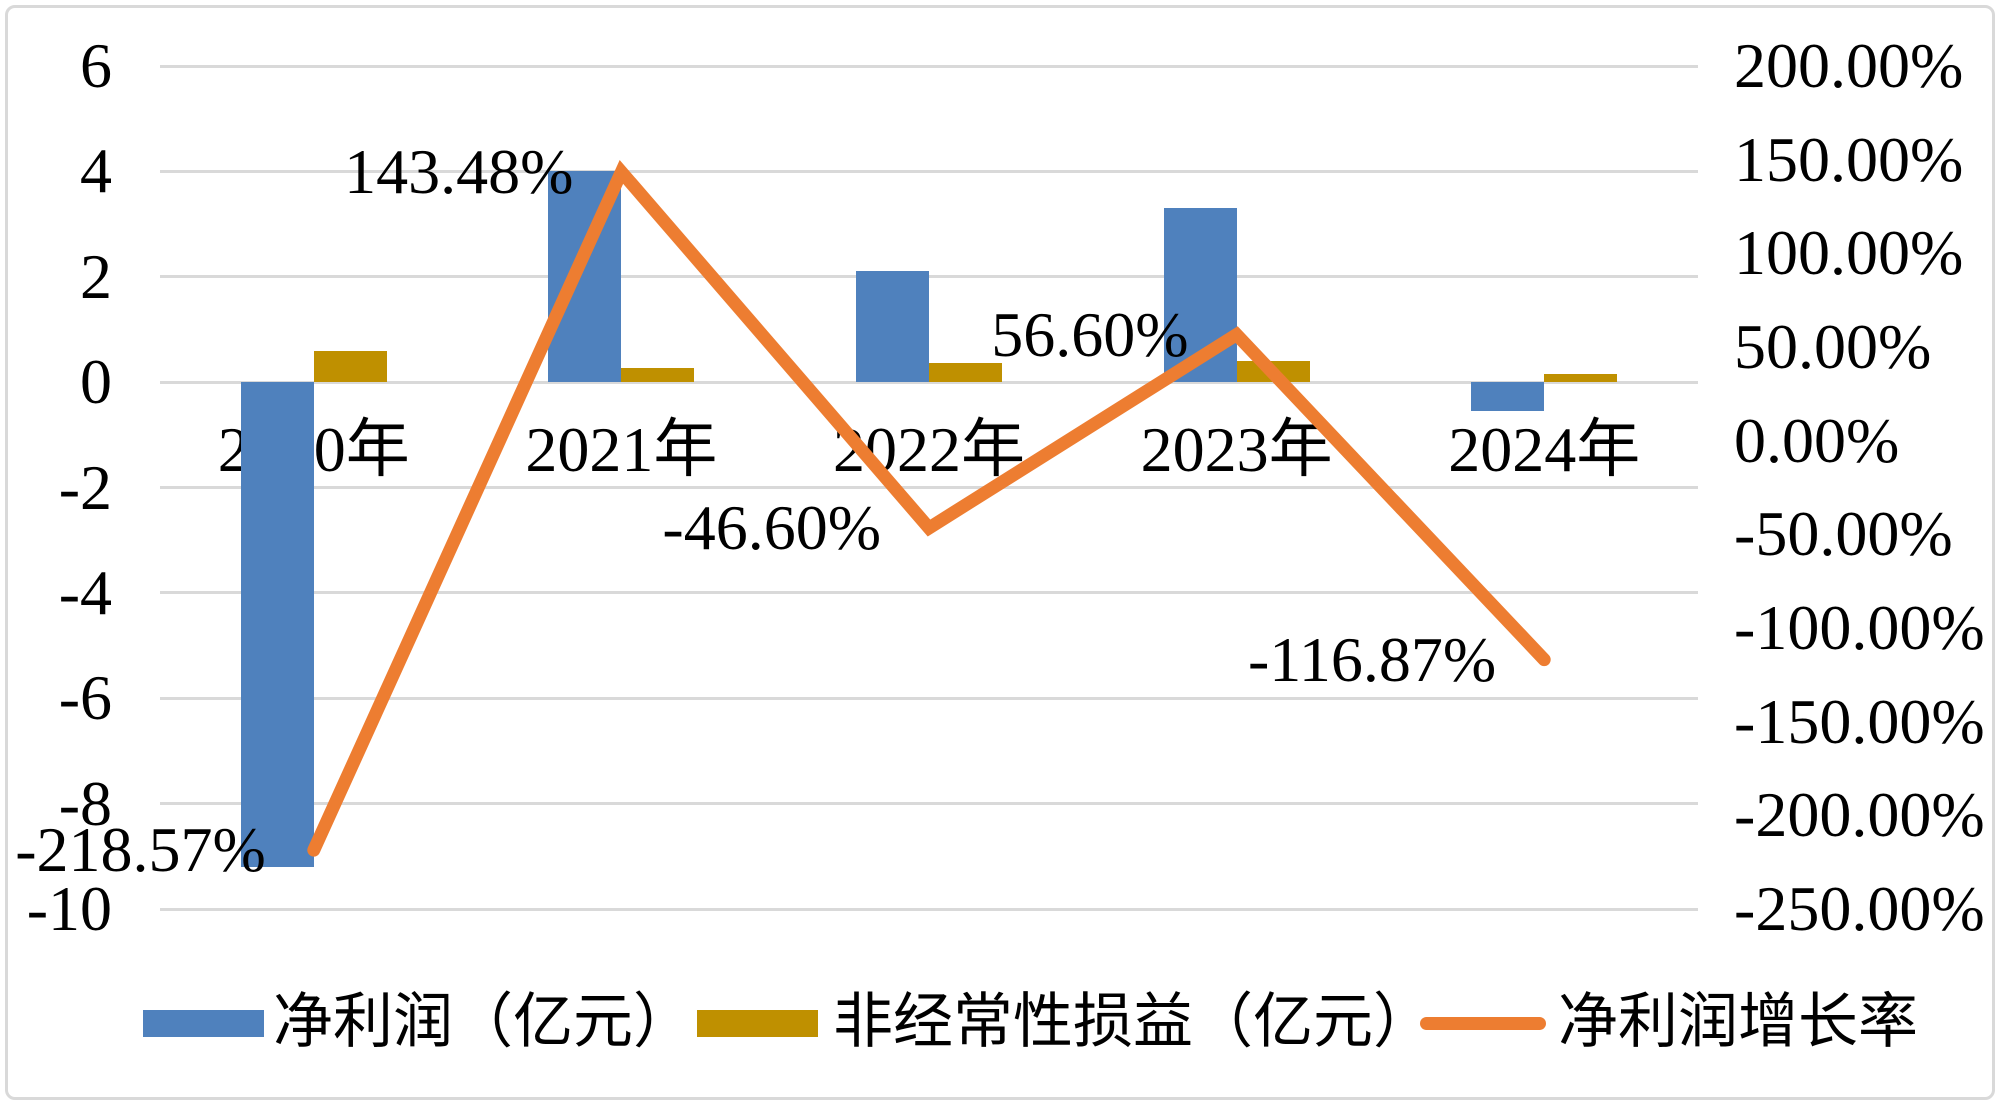  What do you see at coordinates (96, 65) in the screenshot?
I see `left-axis-tick-label: 6` at bounding box center [96, 65].